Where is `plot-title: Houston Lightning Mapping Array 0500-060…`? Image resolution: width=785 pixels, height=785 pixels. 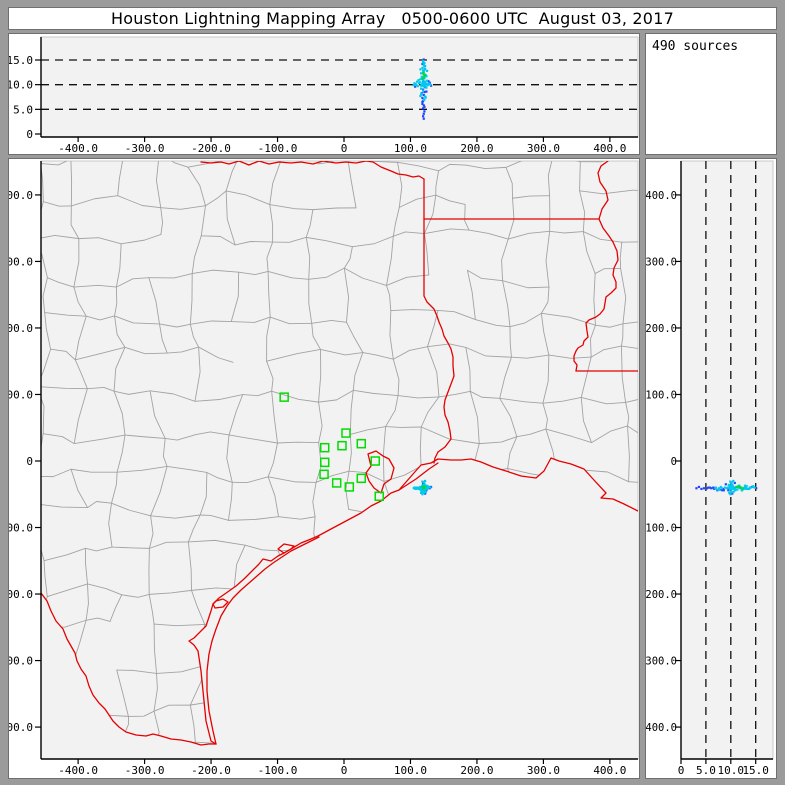
plot-title: Houston Lightning Mapping Array 0500-060… is located at coordinates (392, 18).